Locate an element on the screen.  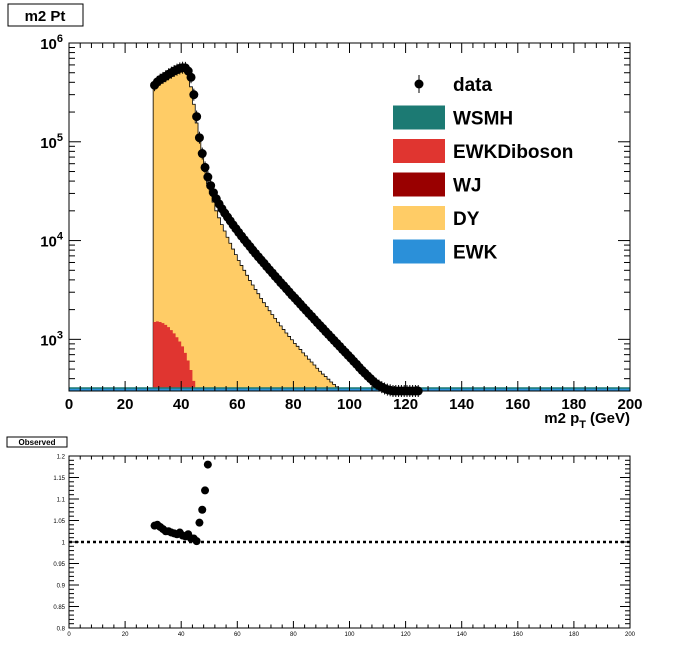
x-axis-label-sub: T is located at coordinates (582, 425).